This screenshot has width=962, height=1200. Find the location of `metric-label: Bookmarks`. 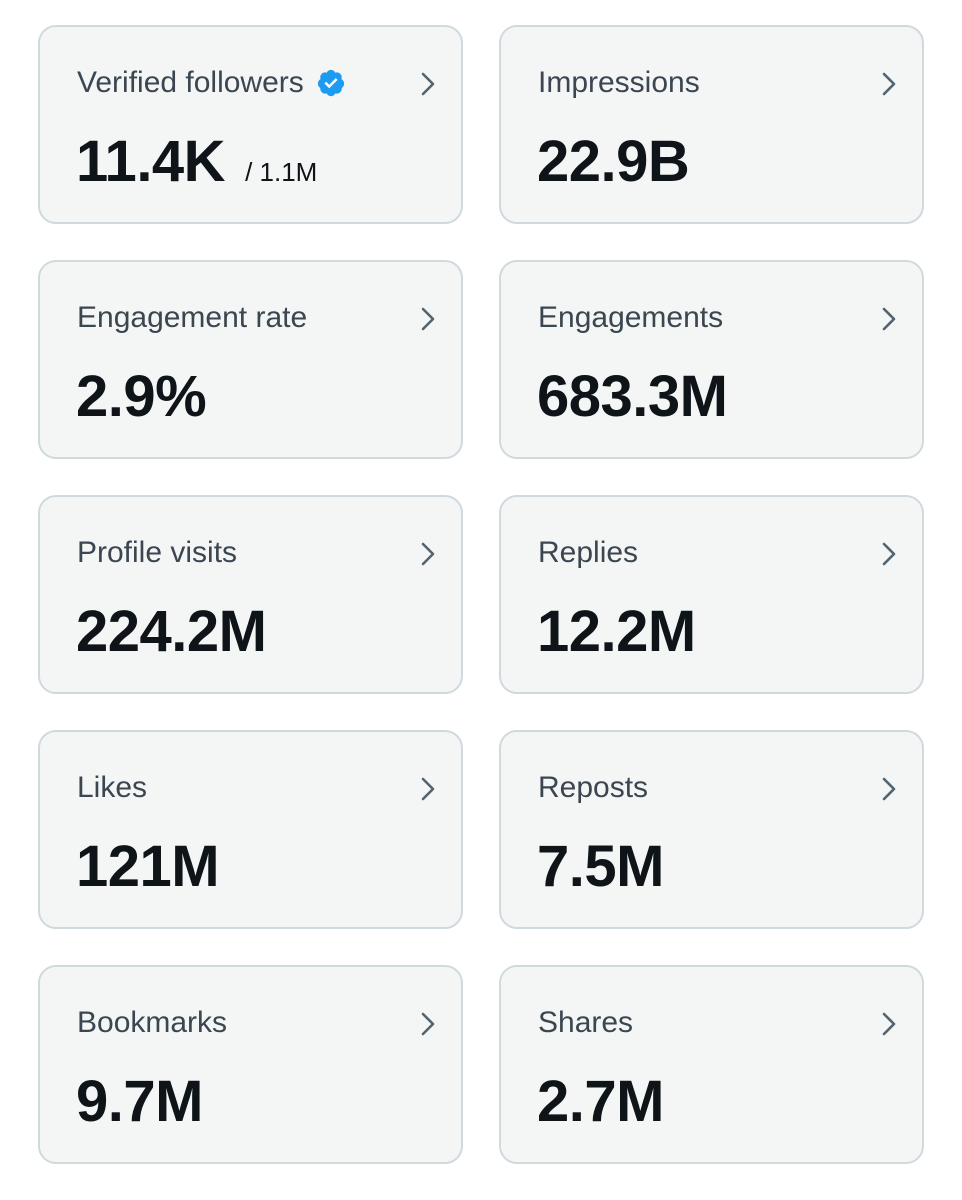

metric-label: Bookmarks is located at coordinates (152, 1022).